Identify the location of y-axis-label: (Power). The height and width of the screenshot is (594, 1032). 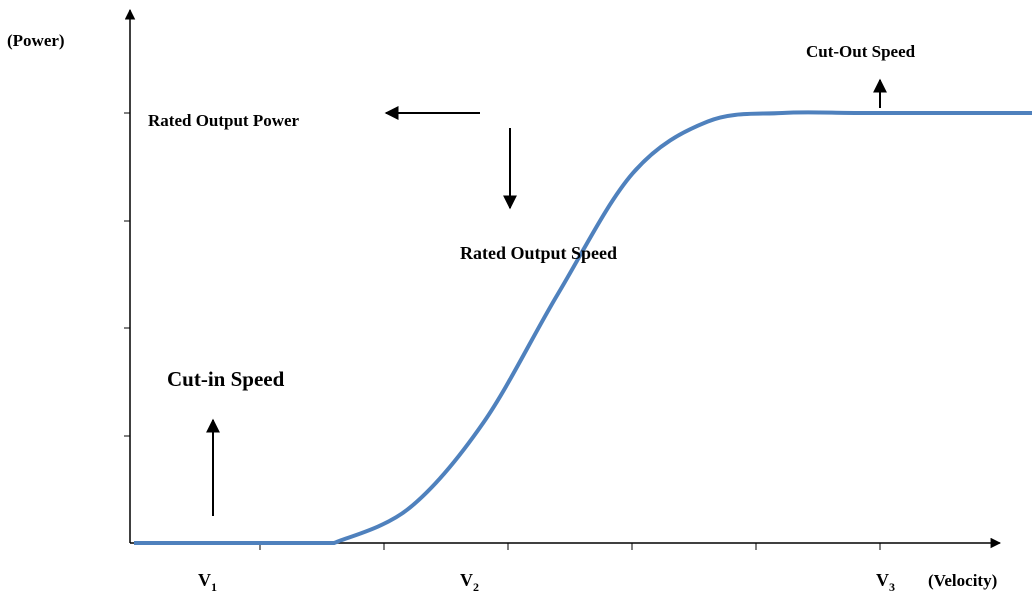
(36, 40).